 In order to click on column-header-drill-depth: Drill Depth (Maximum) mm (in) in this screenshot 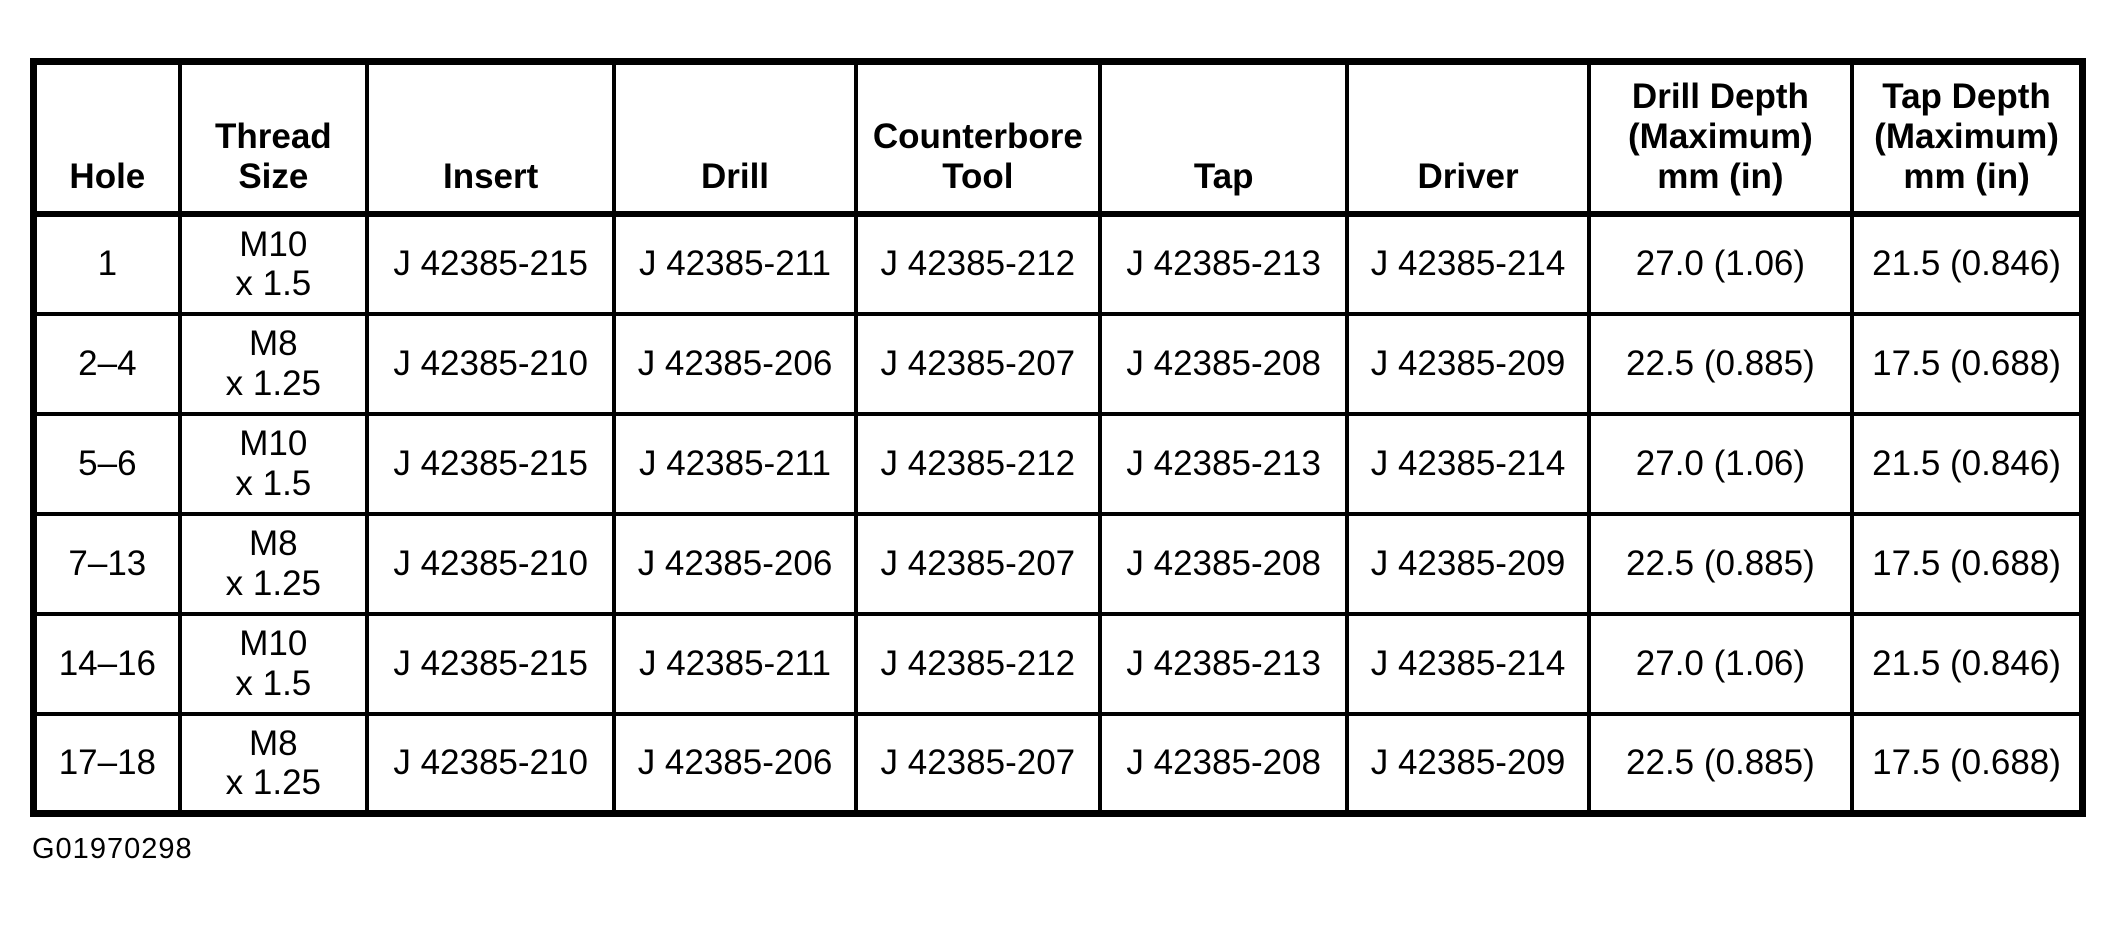, I will do `click(1720, 138)`.